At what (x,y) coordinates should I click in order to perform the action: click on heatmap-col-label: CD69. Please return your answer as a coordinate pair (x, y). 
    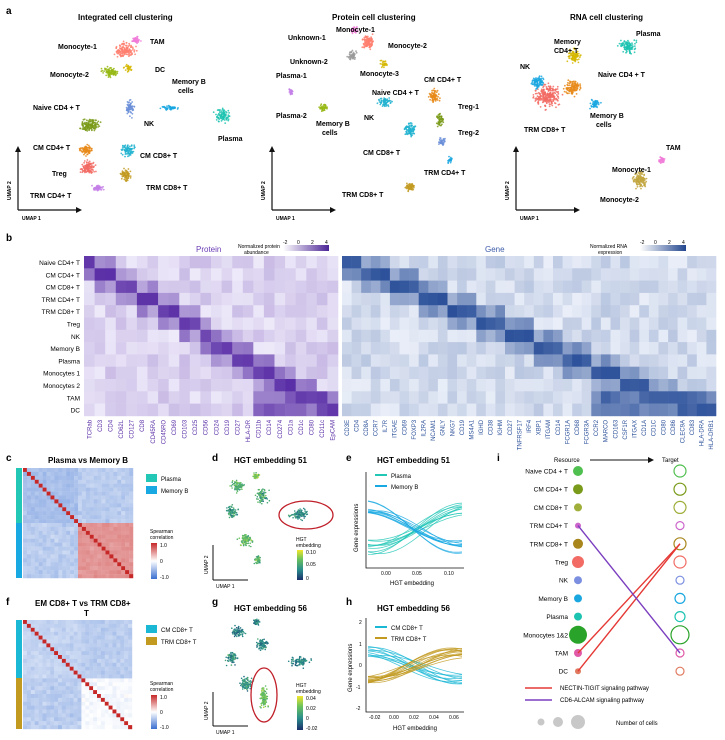
    Looking at the image, I should click on (175, 427).